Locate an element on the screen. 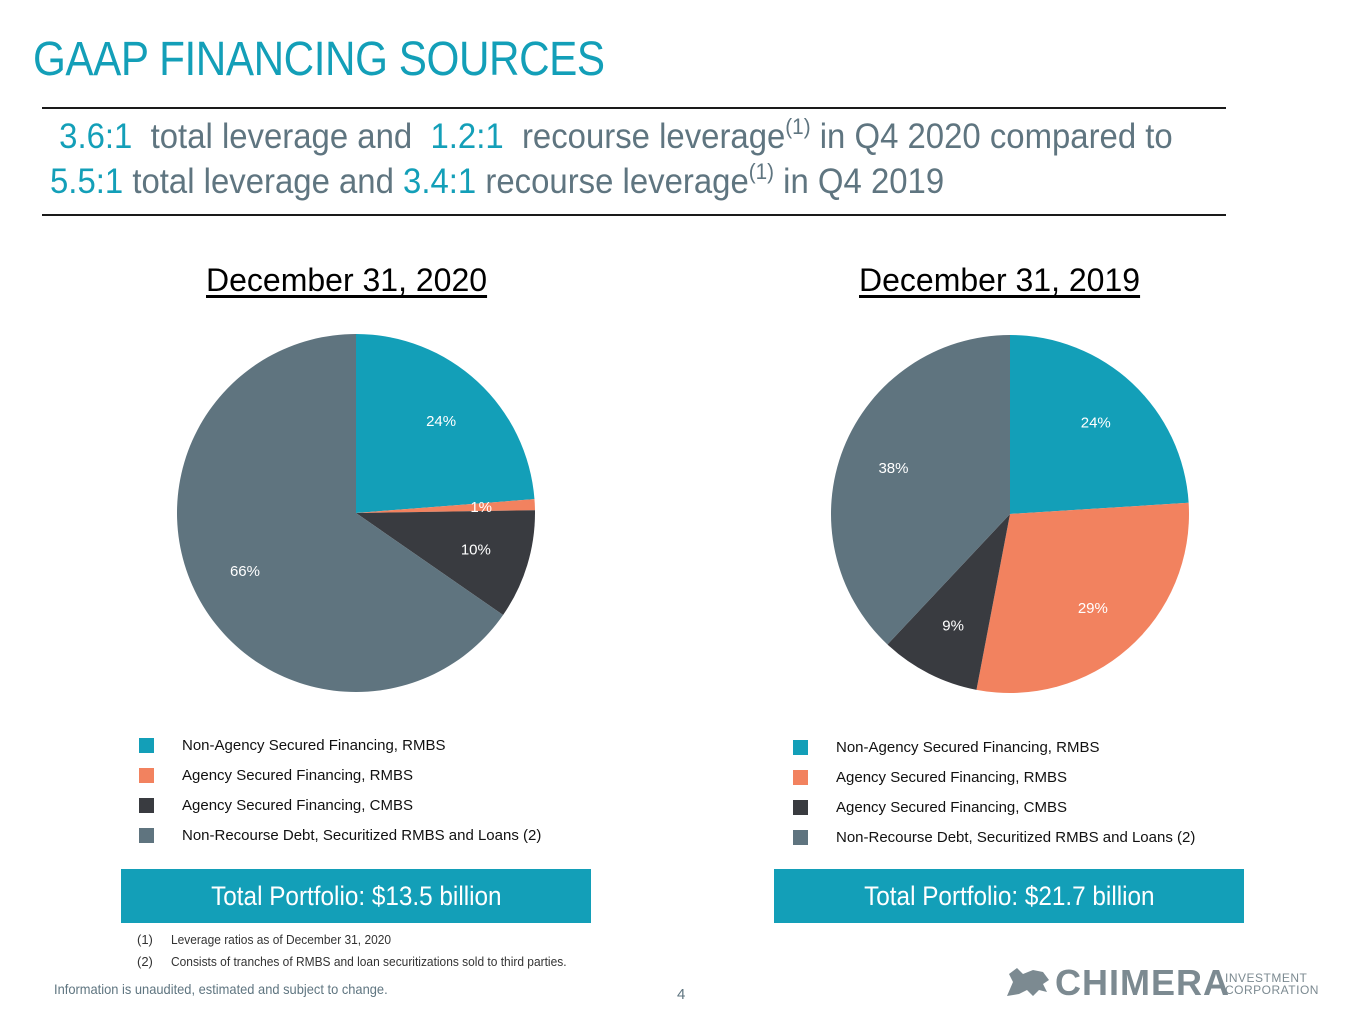 The width and height of the screenshot is (1365, 1024). recourse-leverage-2019: 3.4:1 is located at coordinates (440, 181).